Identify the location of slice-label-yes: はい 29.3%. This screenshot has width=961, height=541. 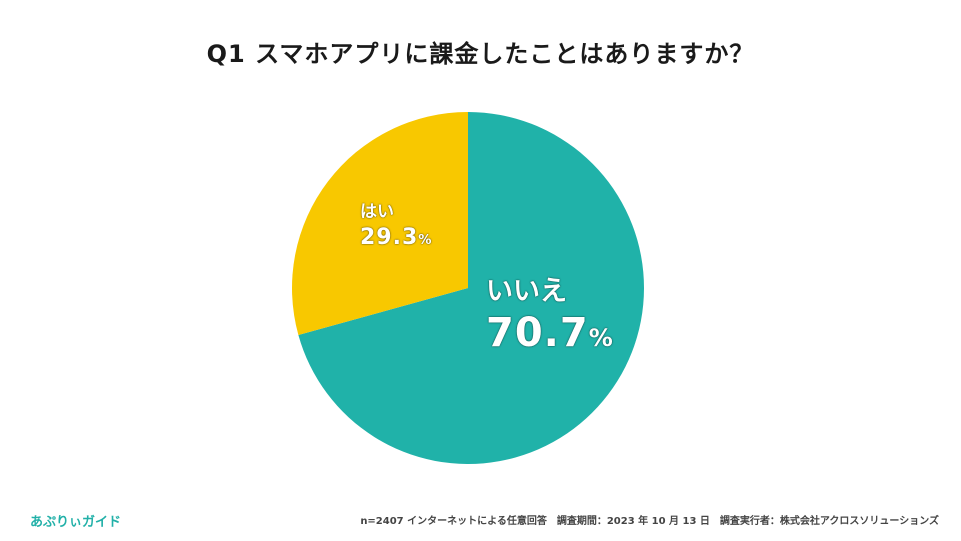
(396, 226).